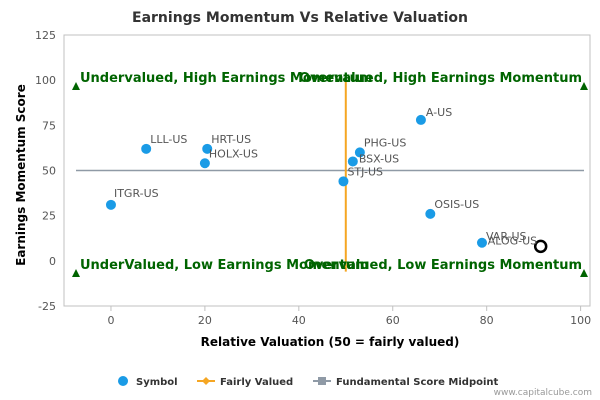 The width and height of the screenshot is (600, 400). Describe the element at coordinates (168, 139) in the screenshot. I see `data-label-lll-us: LLL-US` at that location.